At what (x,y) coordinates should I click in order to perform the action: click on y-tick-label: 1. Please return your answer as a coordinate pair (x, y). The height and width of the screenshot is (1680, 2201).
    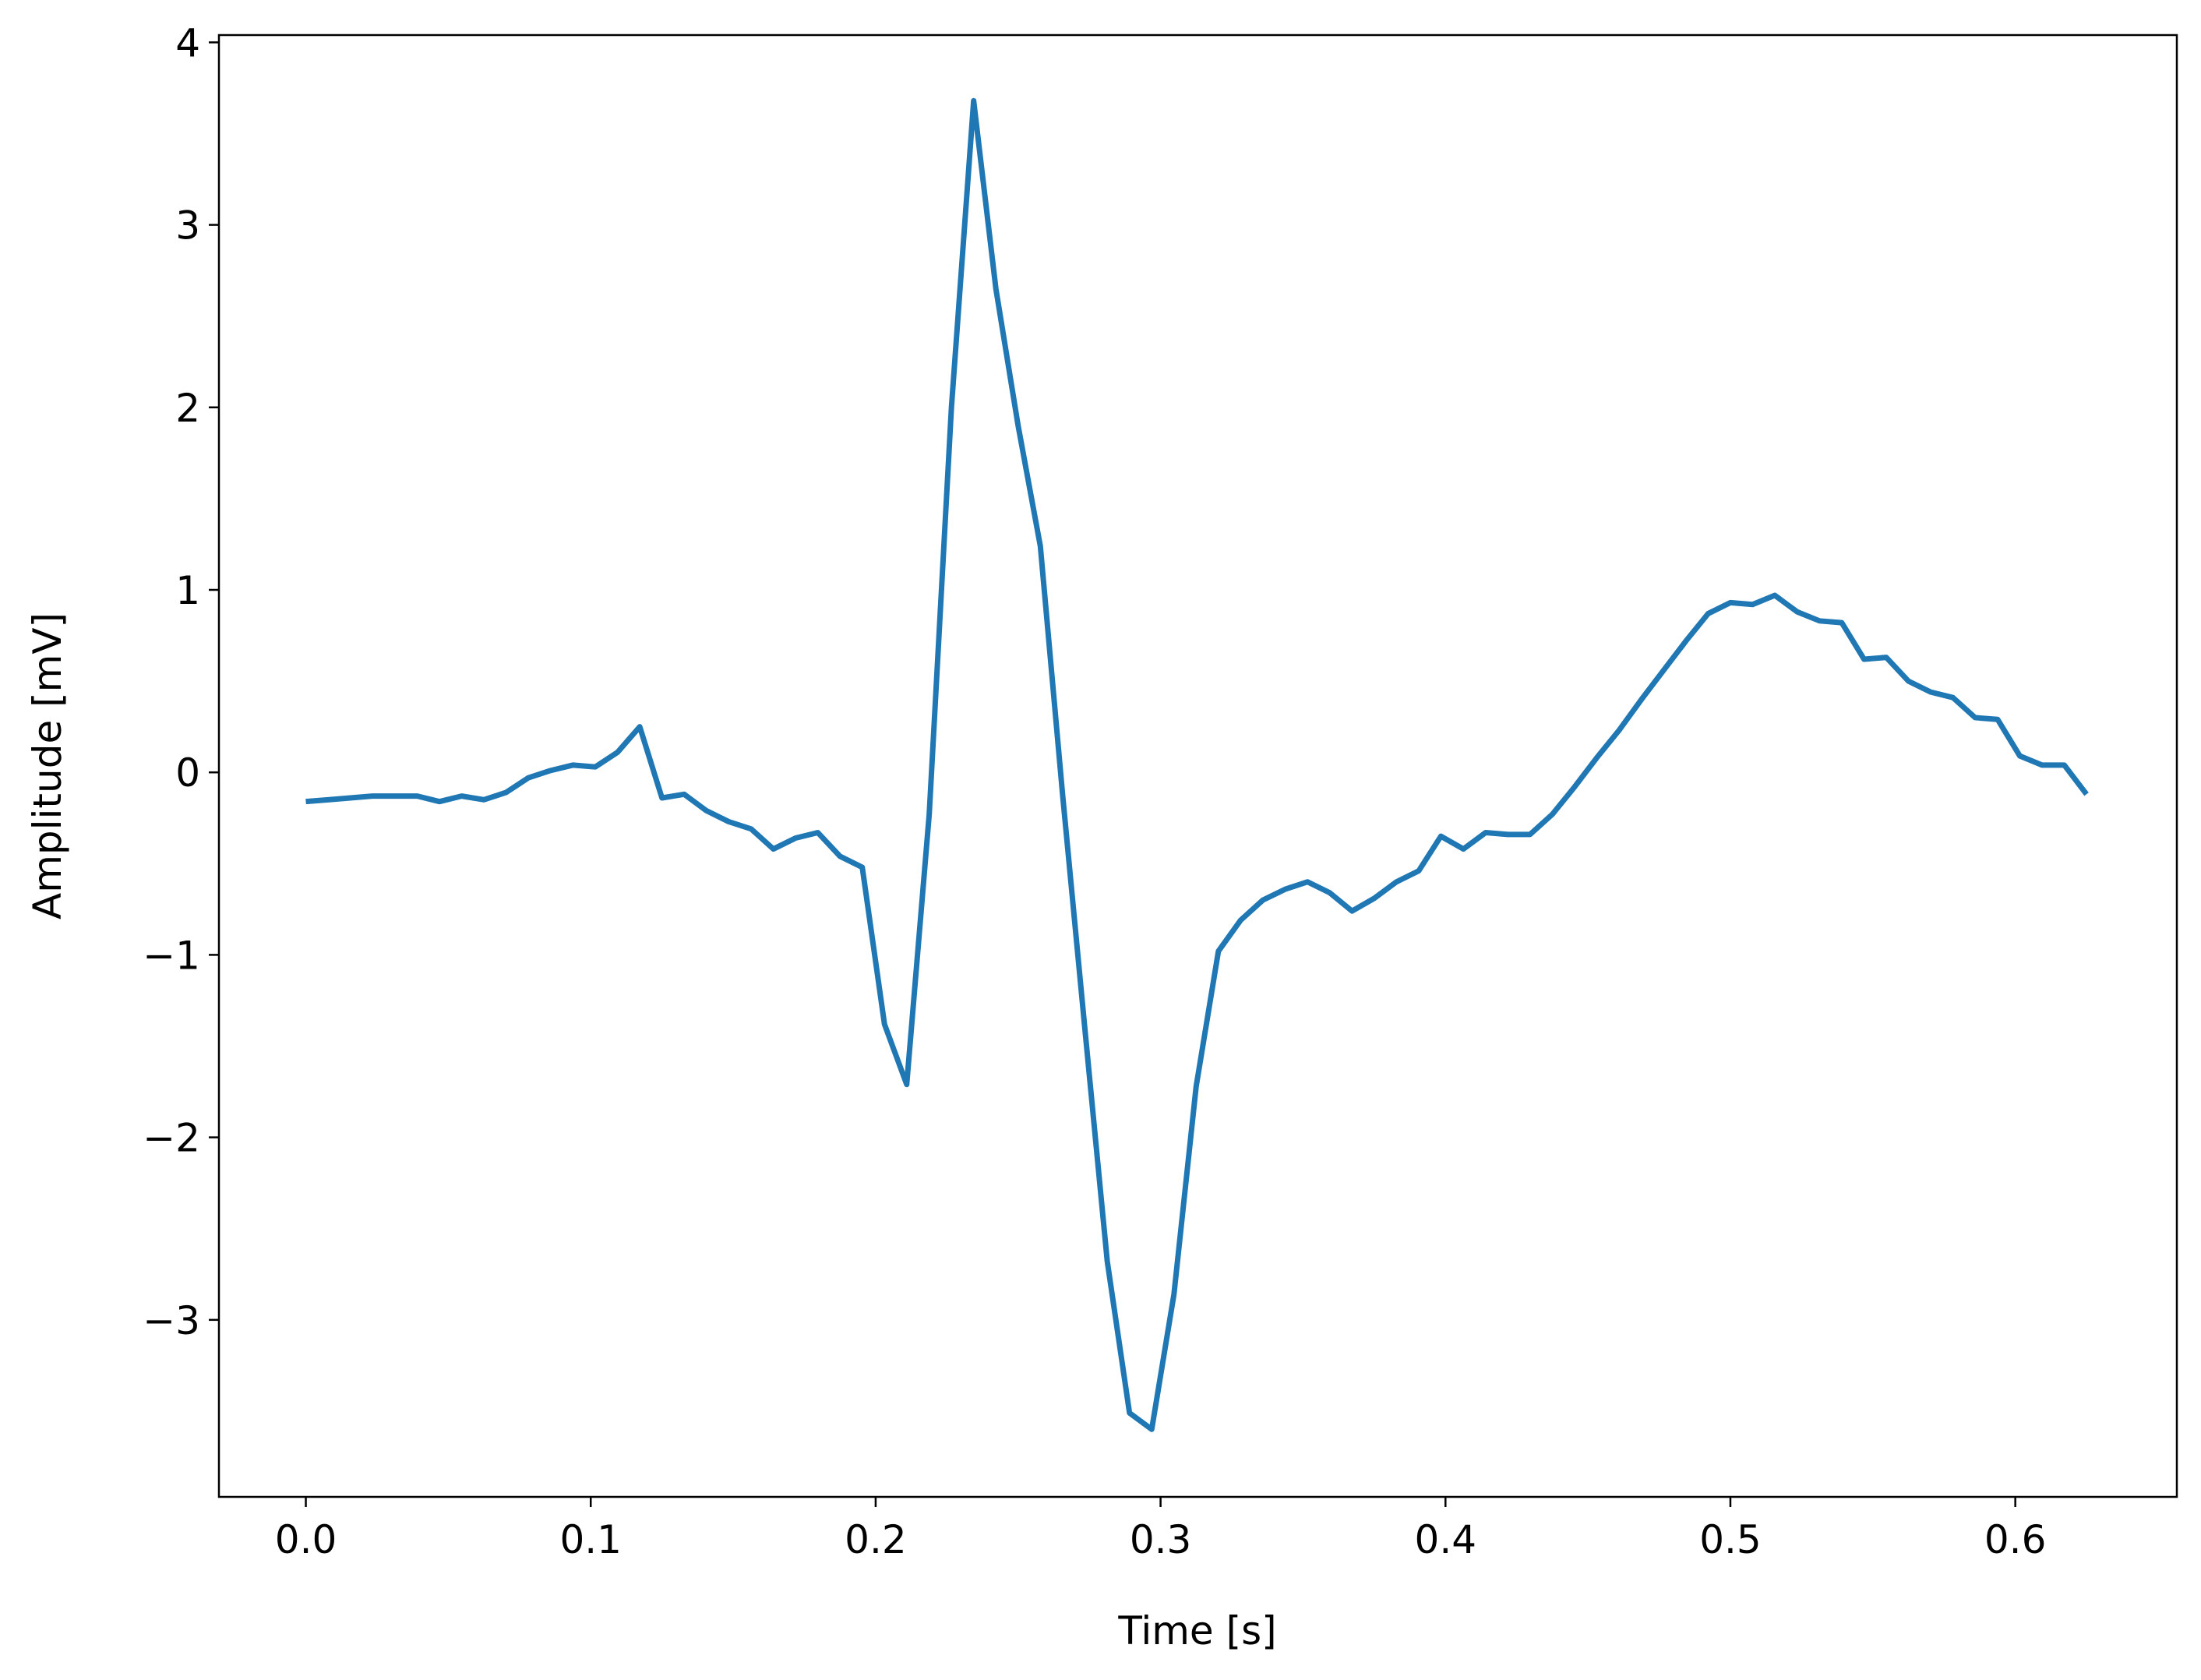
    Looking at the image, I should click on (188, 591).